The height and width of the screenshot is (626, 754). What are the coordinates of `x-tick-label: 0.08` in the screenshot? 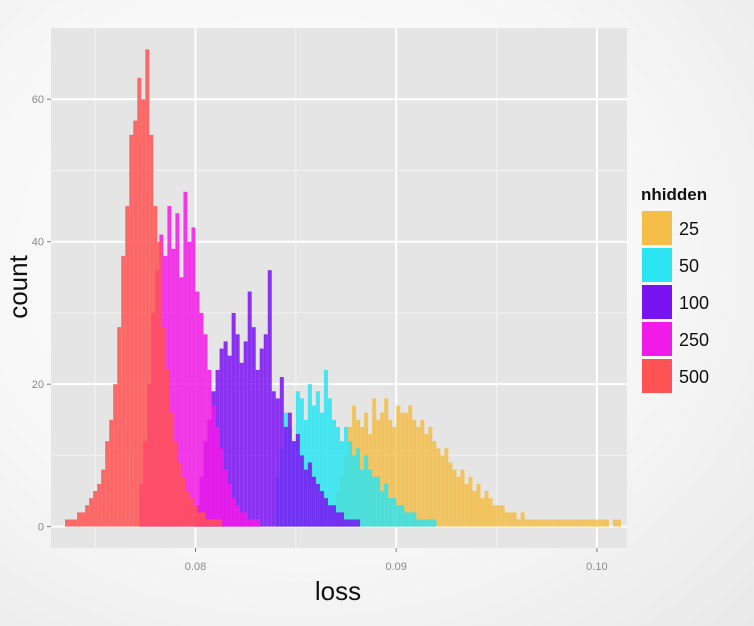 It's located at (195, 567).